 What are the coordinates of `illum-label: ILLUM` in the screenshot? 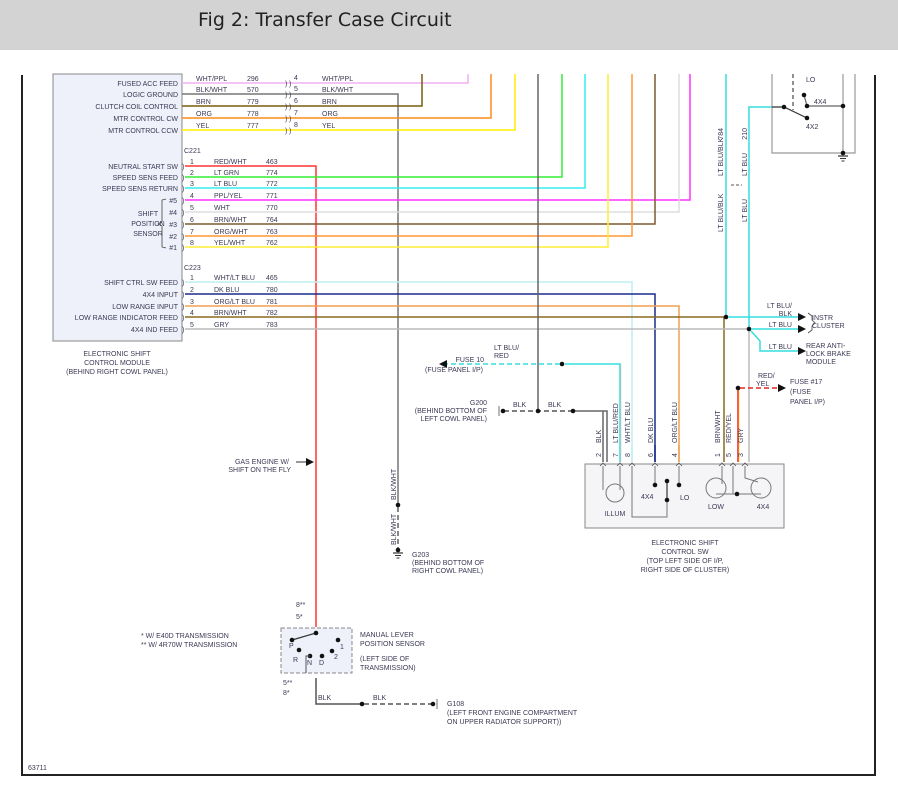 It's located at (615, 514).